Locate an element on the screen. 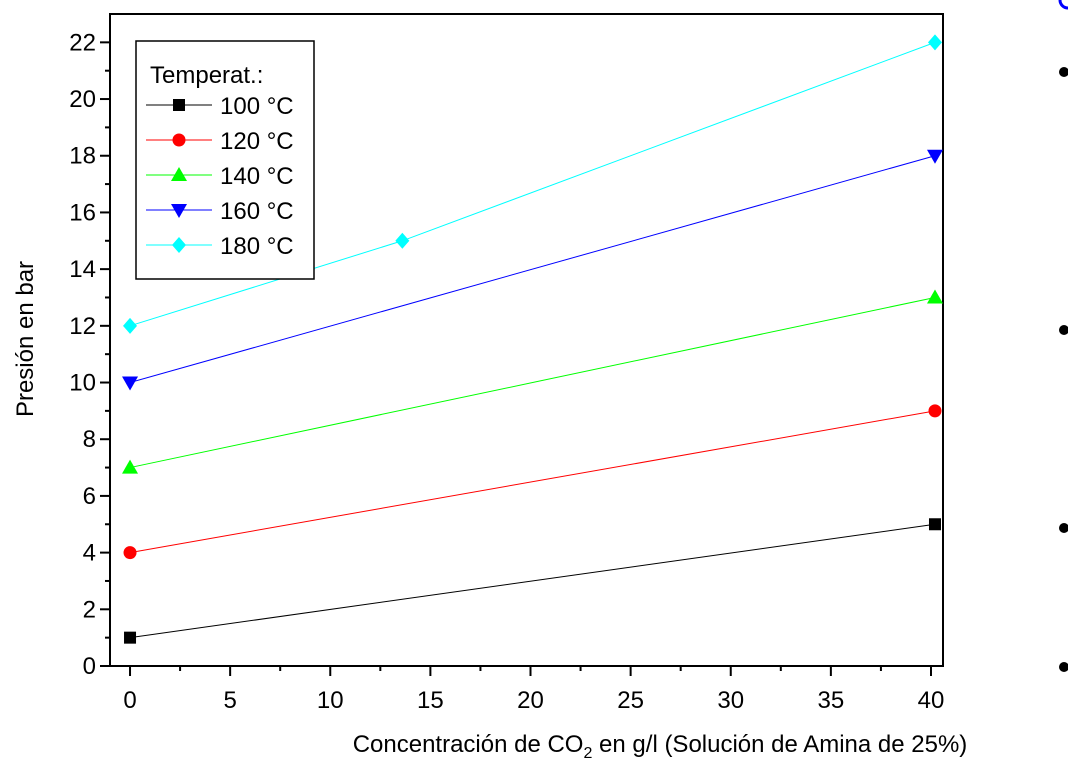  y-tick-label: 6 is located at coordinates (89, 496).